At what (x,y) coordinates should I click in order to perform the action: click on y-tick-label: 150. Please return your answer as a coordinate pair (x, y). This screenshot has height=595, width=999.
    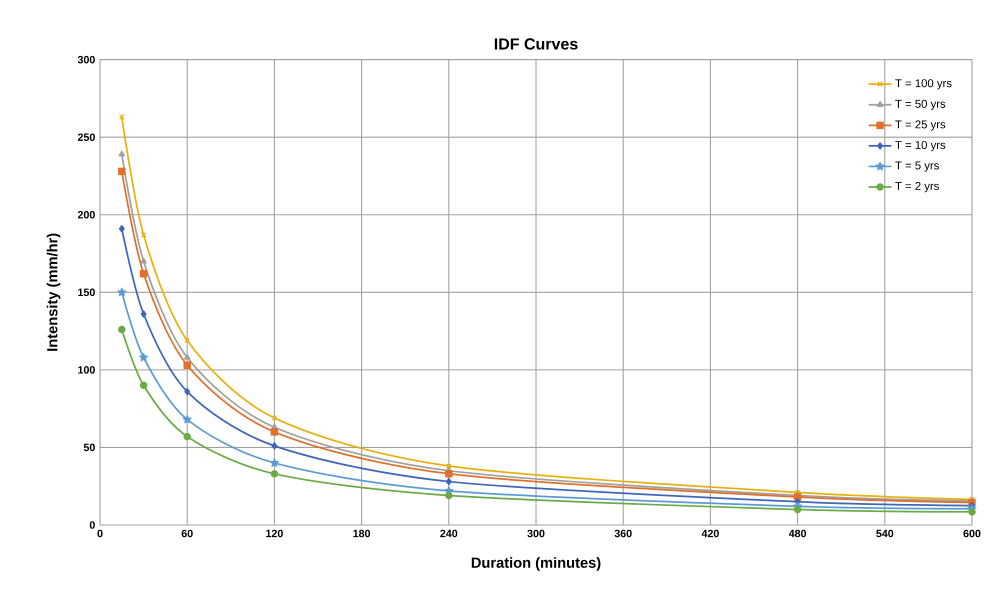
    Looking at the image, I should click on (86, 292).